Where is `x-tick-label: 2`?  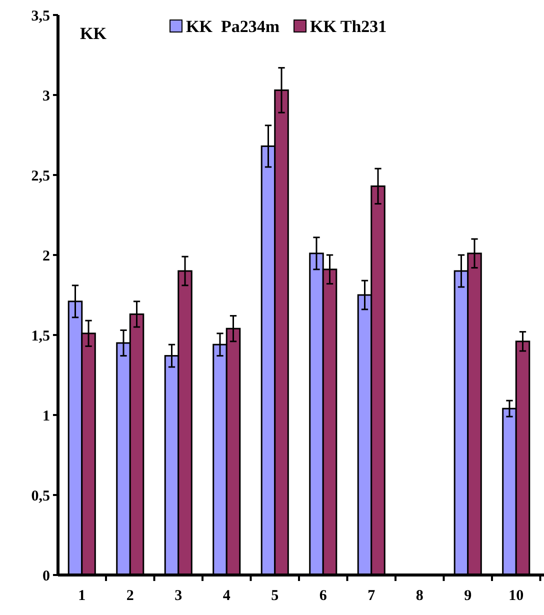 x-tick-label: 2 is located at coordinates (130, 596).